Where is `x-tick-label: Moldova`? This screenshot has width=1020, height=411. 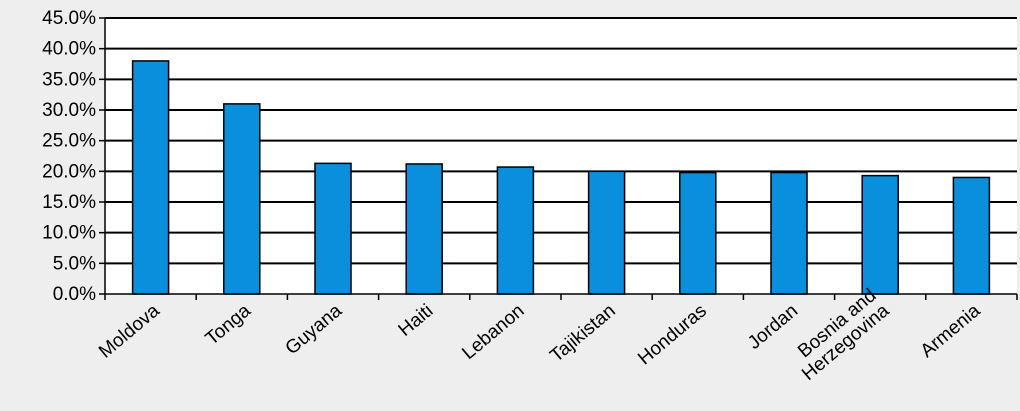 x-tick-label: Moldova is located at coordinates (129, 331).